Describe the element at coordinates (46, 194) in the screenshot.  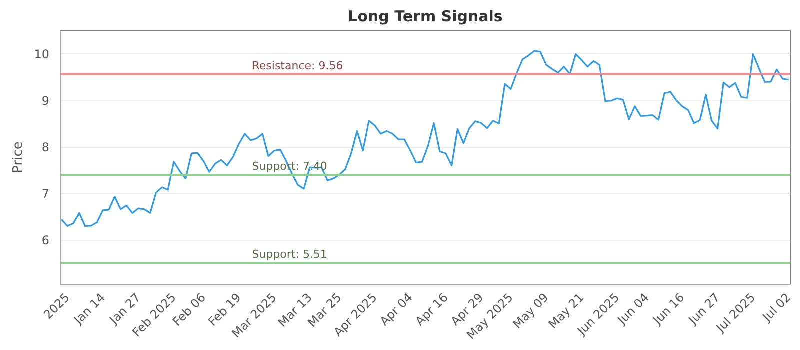
I see `y-tick-label: 7` at that location.